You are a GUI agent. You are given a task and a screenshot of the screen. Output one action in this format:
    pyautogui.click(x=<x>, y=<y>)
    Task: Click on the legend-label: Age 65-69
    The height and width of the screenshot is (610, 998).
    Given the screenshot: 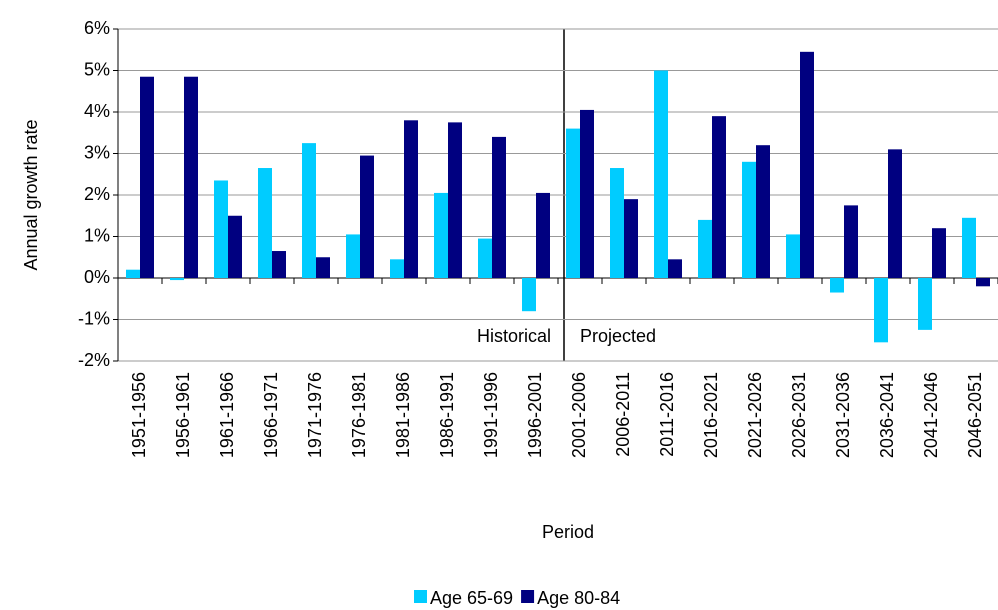 What is the action you would take?
    pyautogui.click(x=471, y=598)
    